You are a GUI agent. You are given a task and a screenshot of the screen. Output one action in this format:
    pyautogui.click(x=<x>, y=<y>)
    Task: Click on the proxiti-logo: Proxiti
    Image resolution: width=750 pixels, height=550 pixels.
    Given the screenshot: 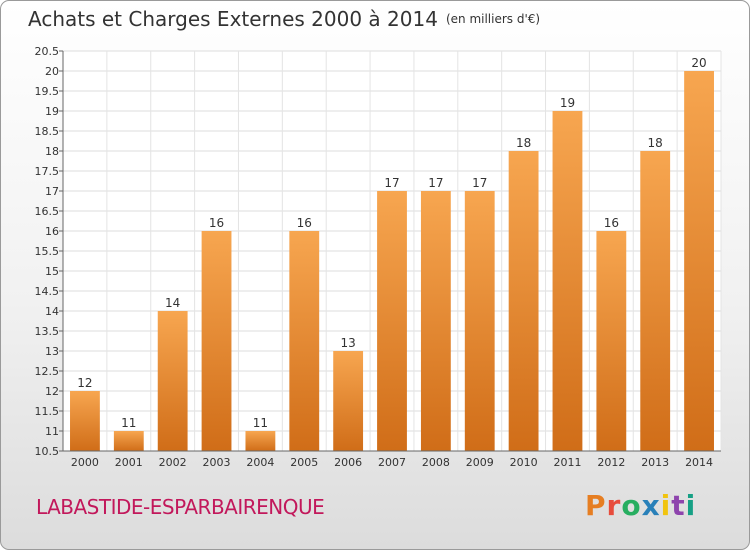 What is the action you would take?
    pyautogui.click(x=640, y=505)
    